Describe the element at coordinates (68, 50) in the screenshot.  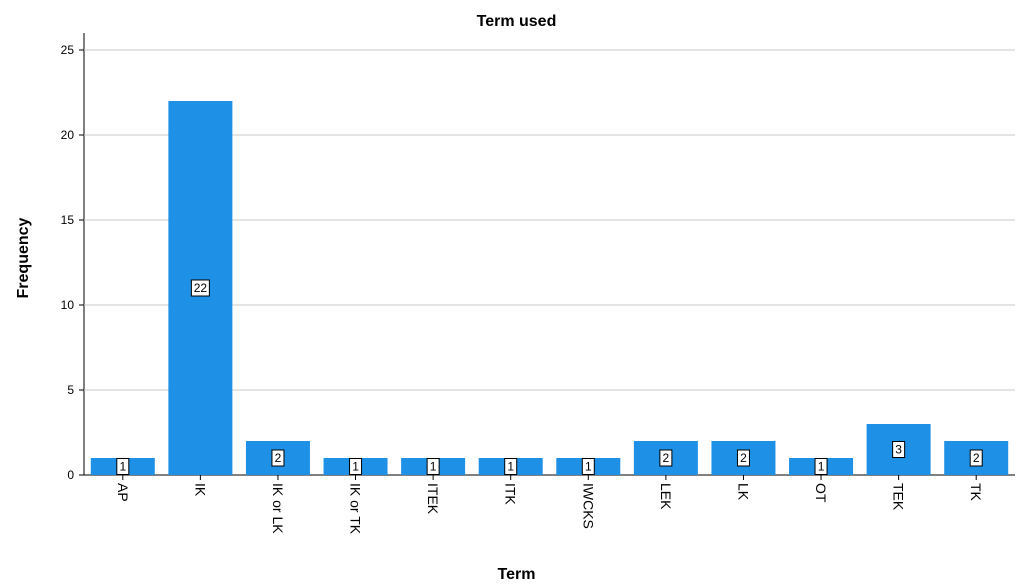
I see `y-tick-label: 25` at that location.